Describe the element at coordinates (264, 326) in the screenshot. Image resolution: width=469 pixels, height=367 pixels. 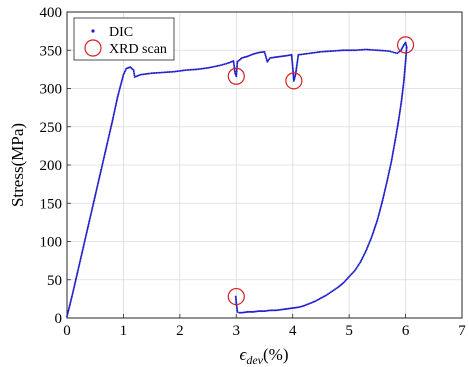
I see `x-axis-ticks: 0 1 2 3 4 5 6 7` at that location.